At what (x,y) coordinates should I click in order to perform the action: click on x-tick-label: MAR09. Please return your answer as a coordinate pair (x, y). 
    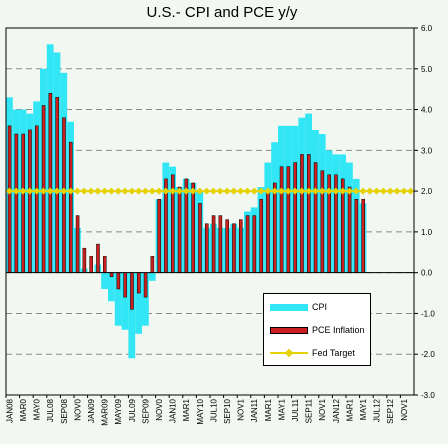
    Looking at the image, I should click on (105, 411).